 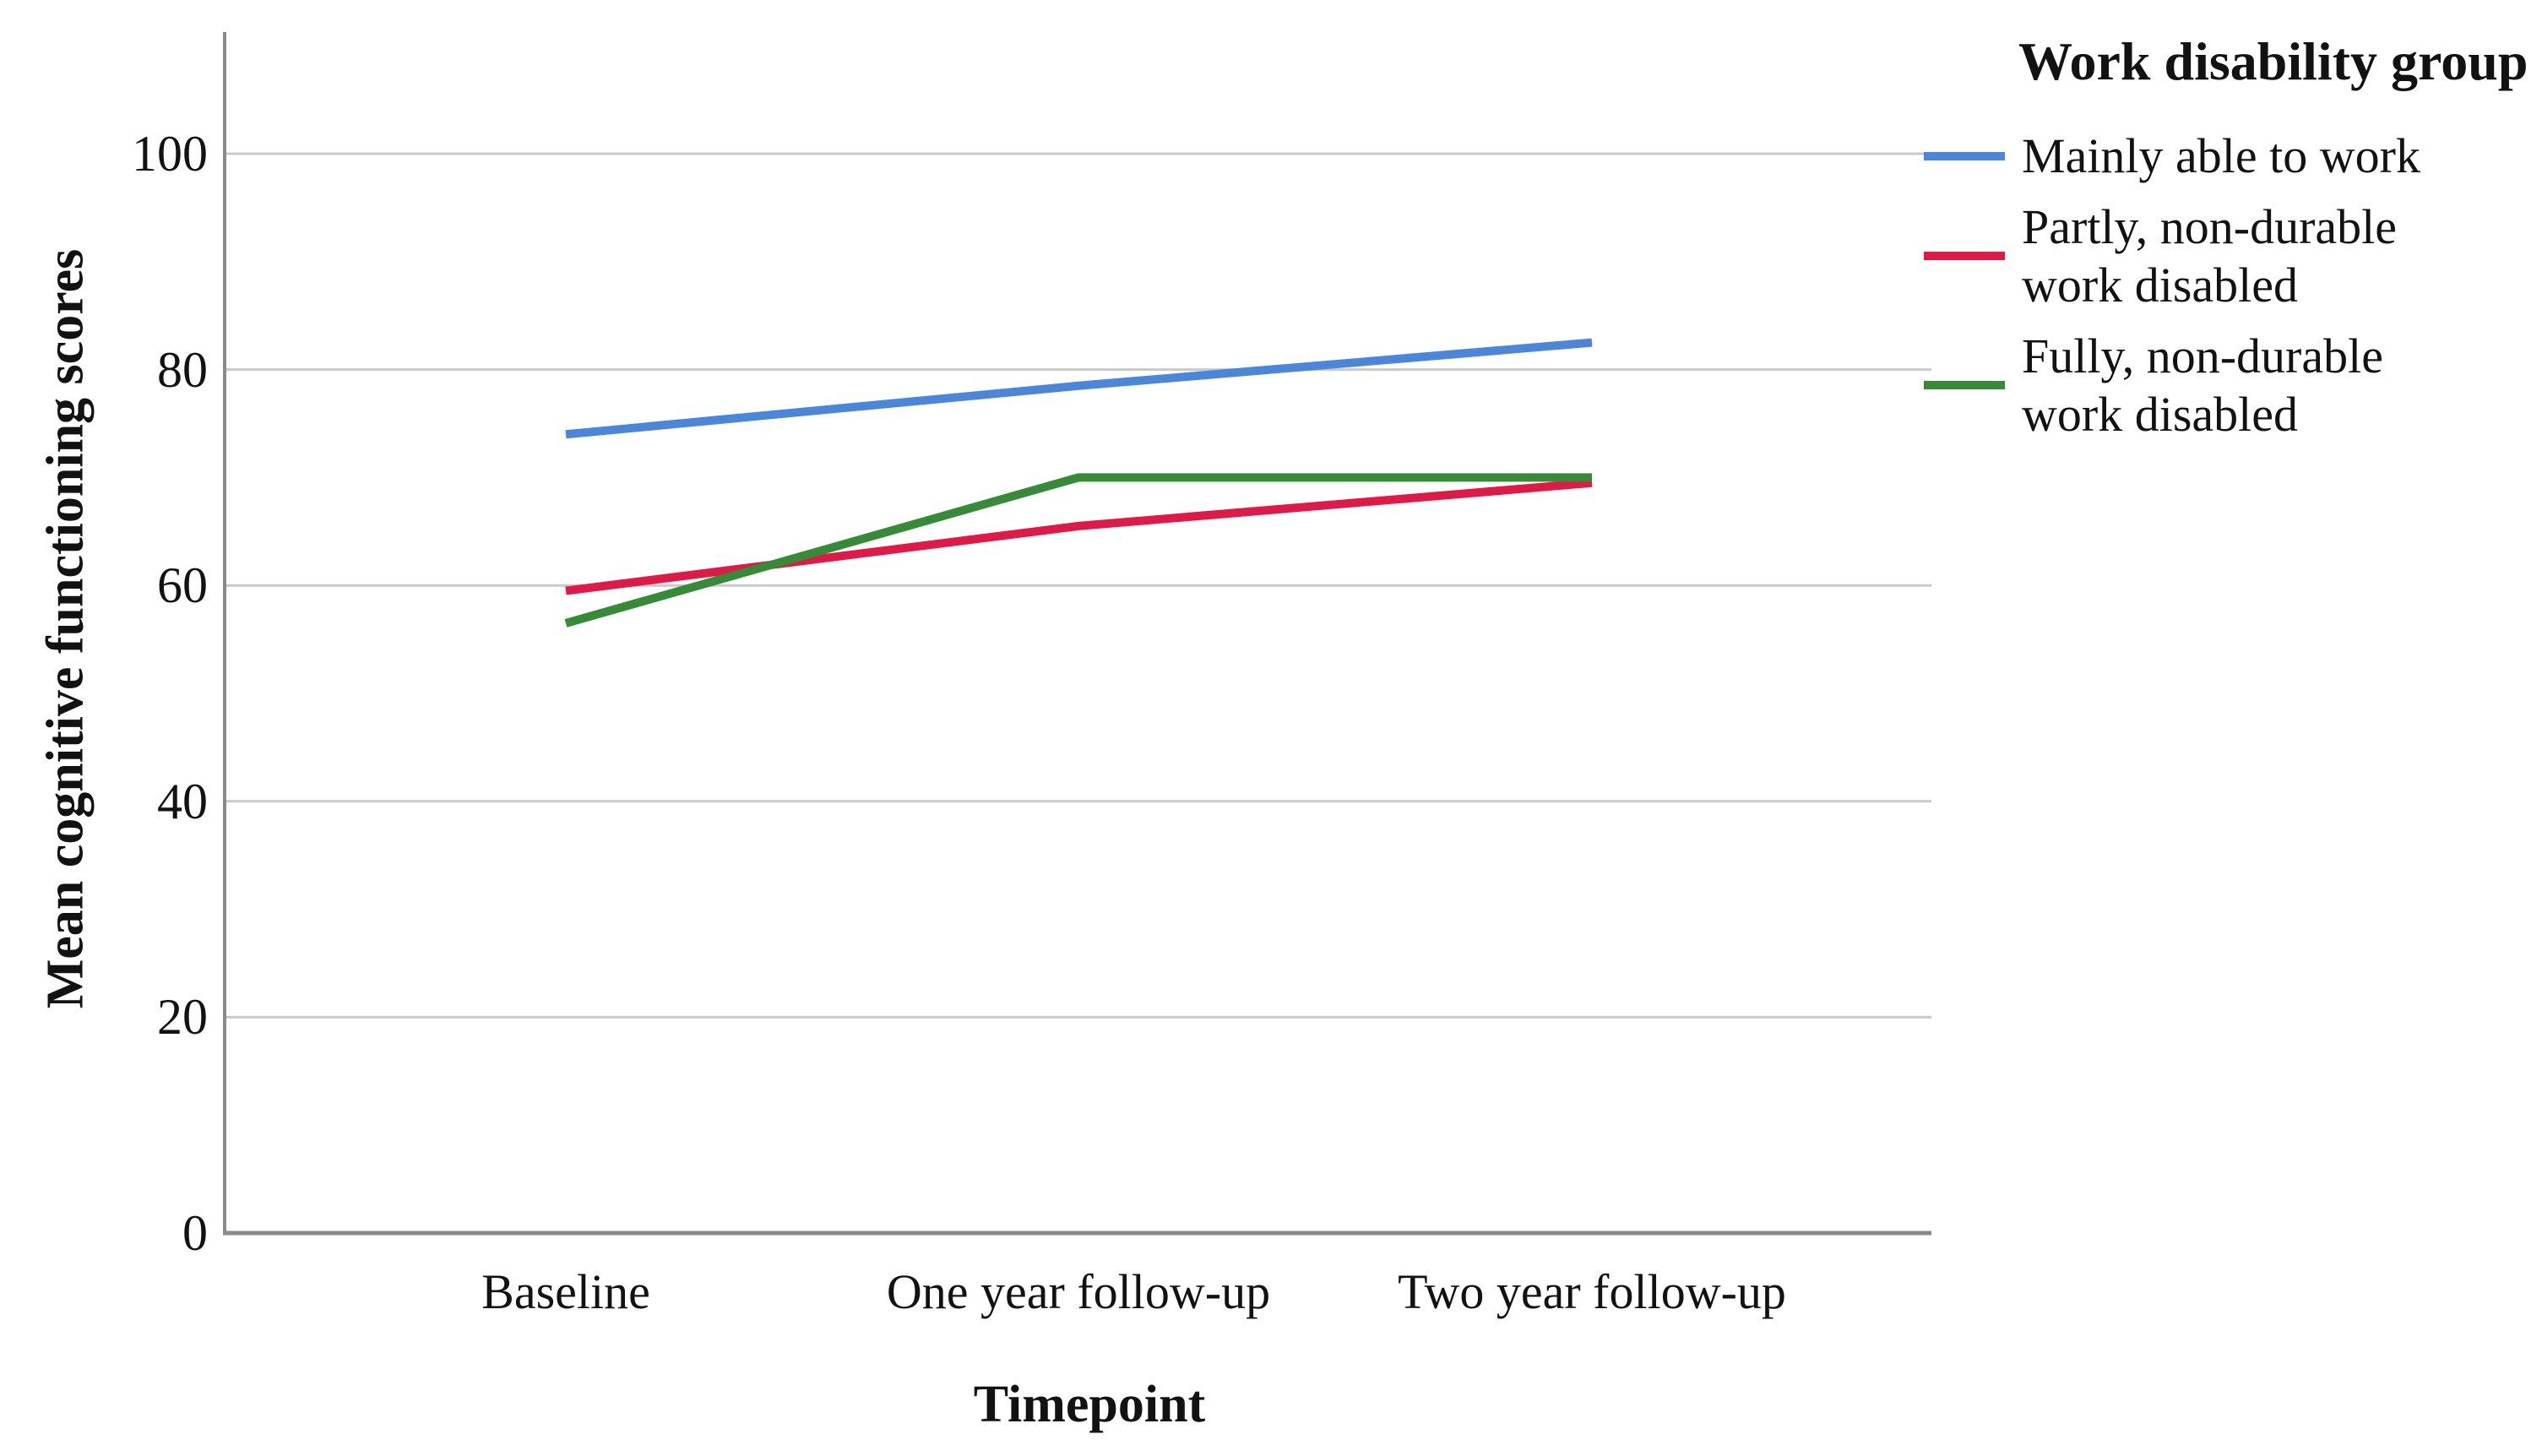 I want to click on legend-entry: Partly, non-durable work disabled, so click(x=2232, y=257).